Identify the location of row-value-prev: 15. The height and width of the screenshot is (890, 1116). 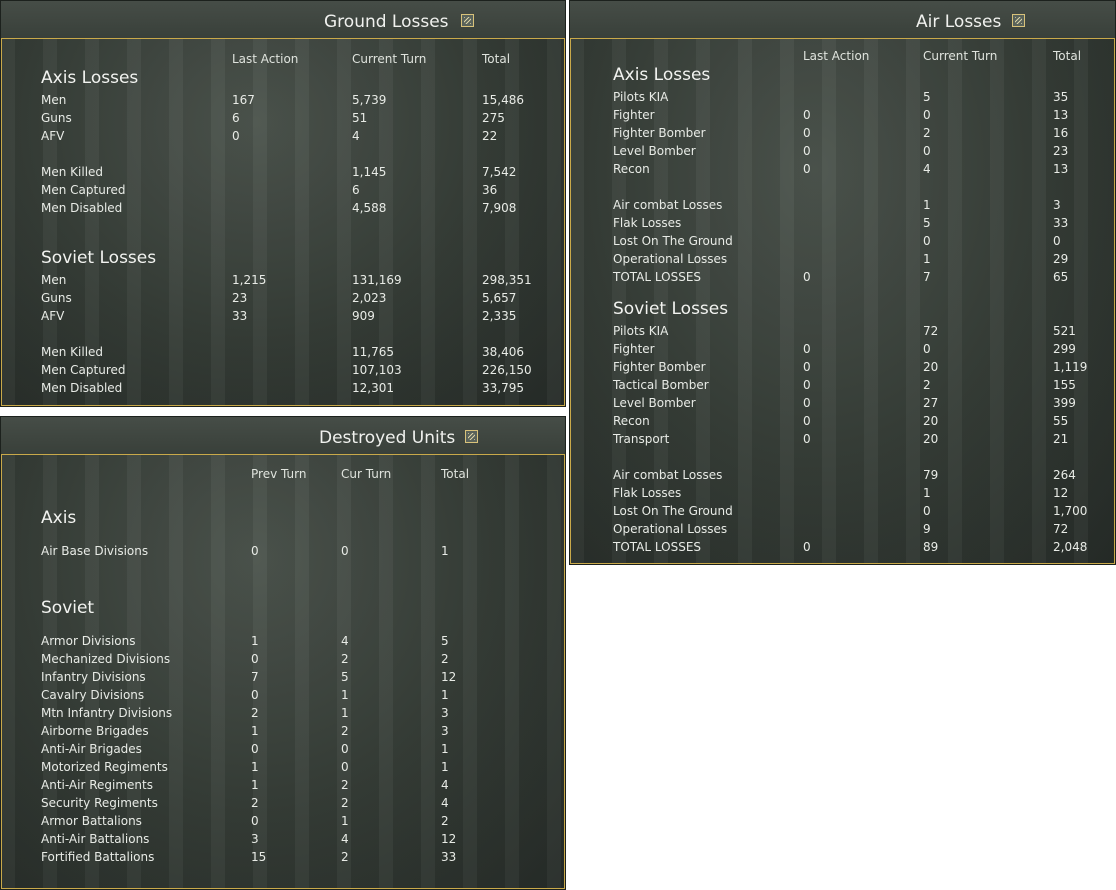
(259, 857).